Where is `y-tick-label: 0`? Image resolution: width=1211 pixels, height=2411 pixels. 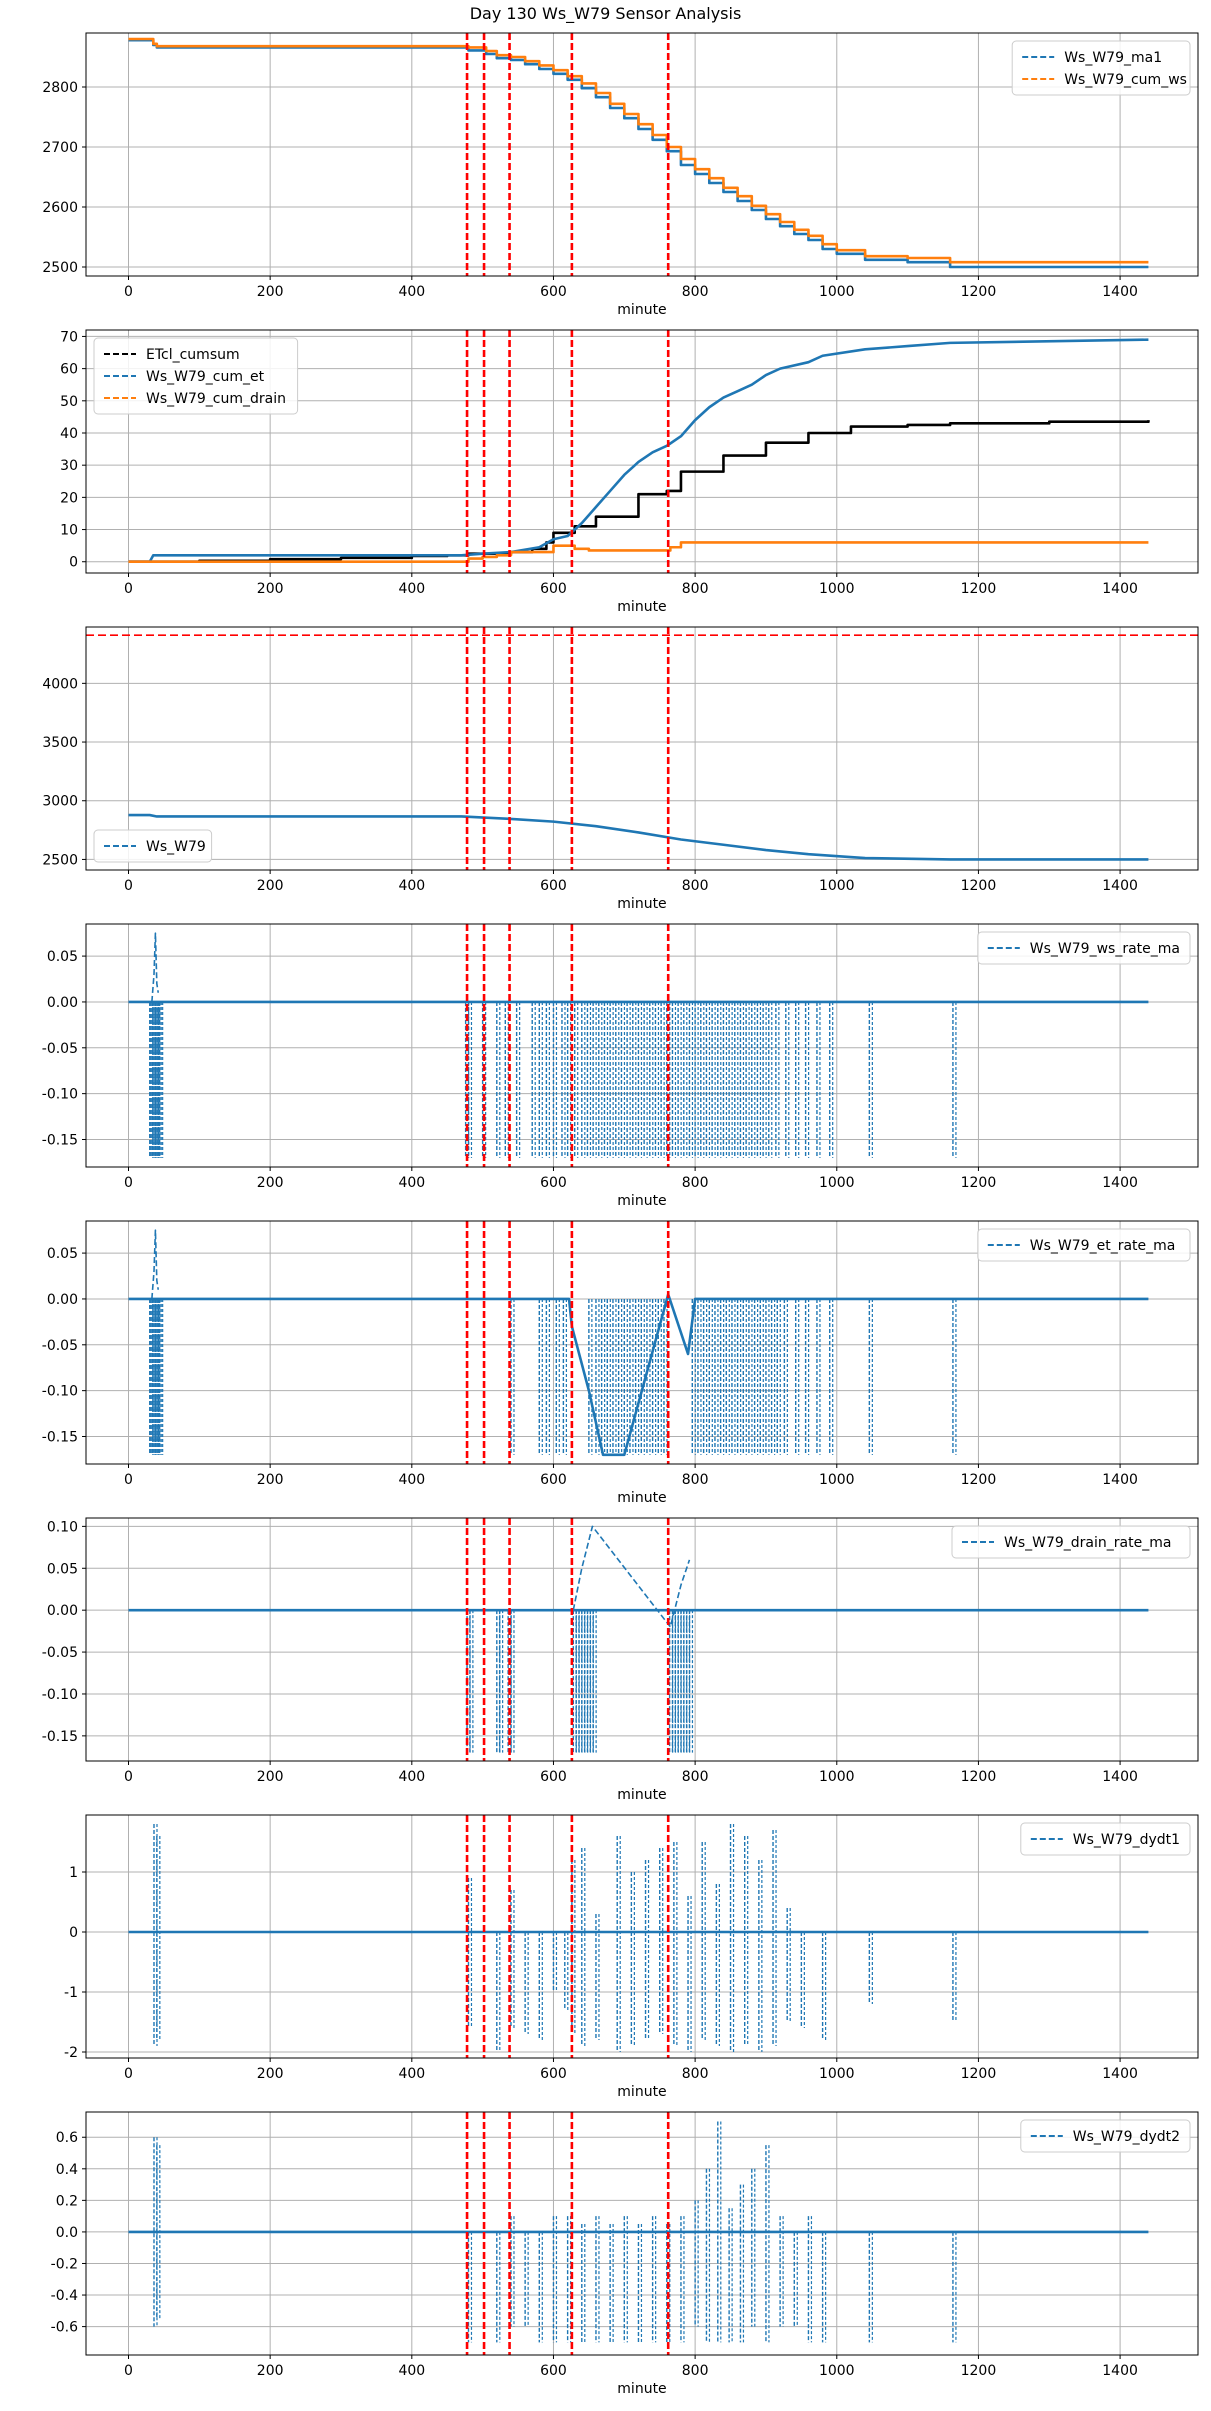 y-tick-label: 0 is located at coordinates (73, 1933).